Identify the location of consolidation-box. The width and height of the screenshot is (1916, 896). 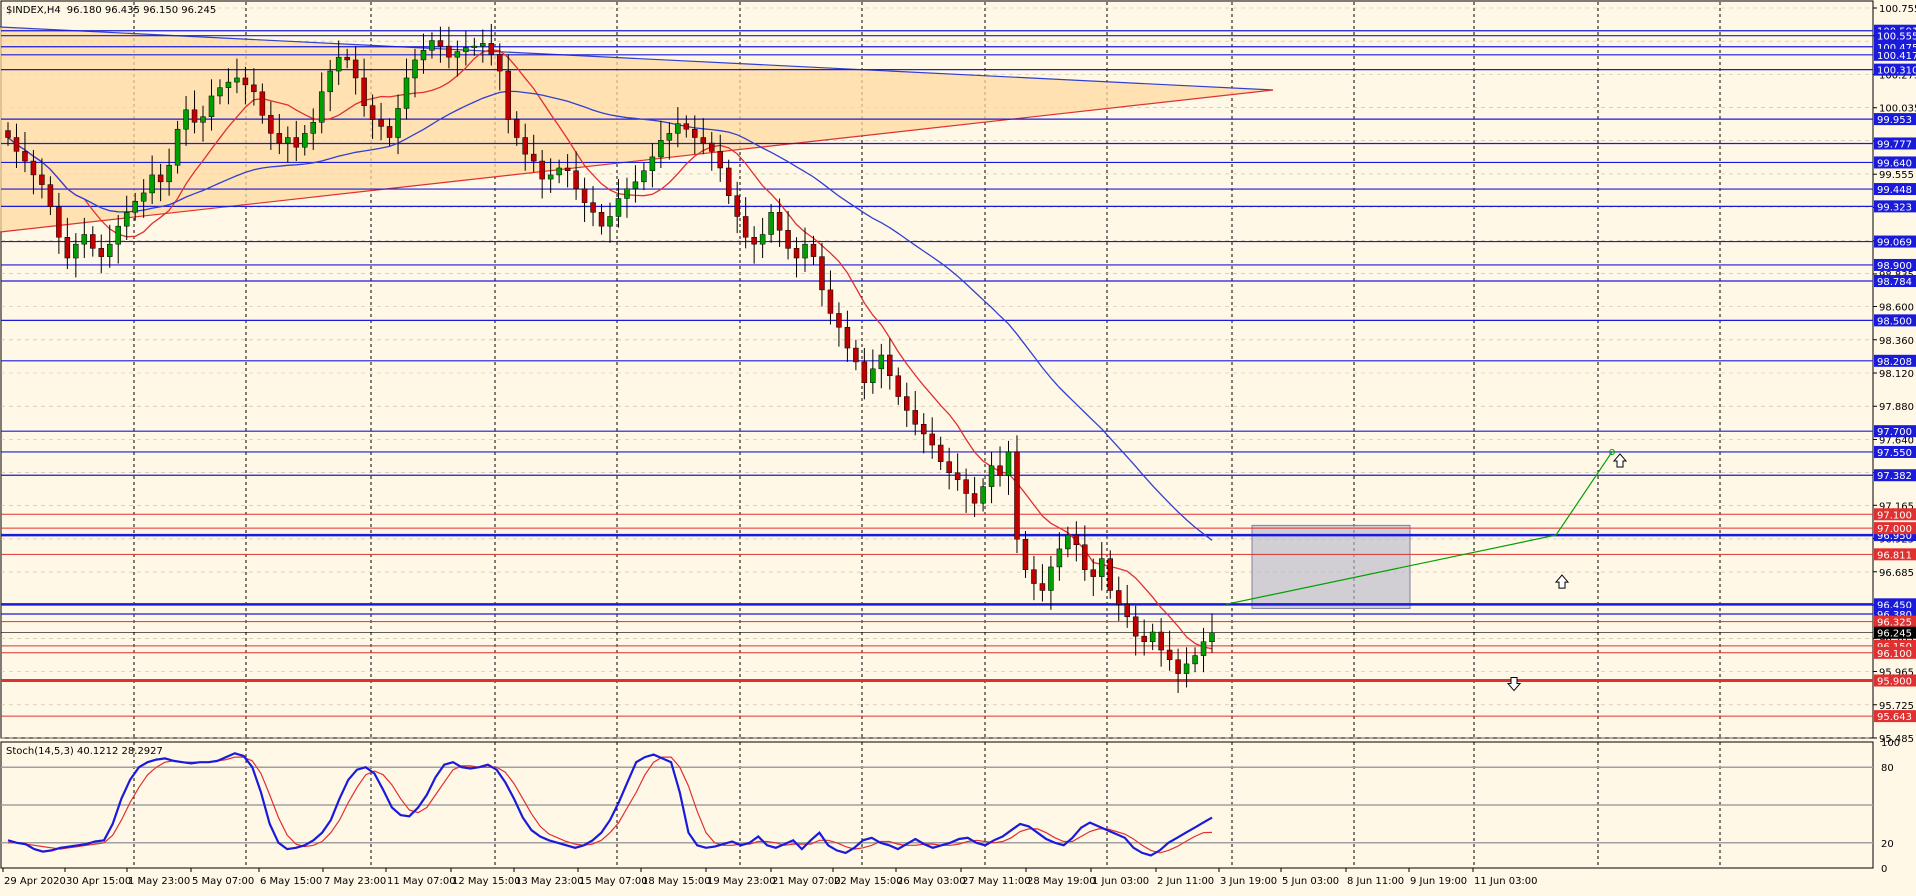
(1331, 566).